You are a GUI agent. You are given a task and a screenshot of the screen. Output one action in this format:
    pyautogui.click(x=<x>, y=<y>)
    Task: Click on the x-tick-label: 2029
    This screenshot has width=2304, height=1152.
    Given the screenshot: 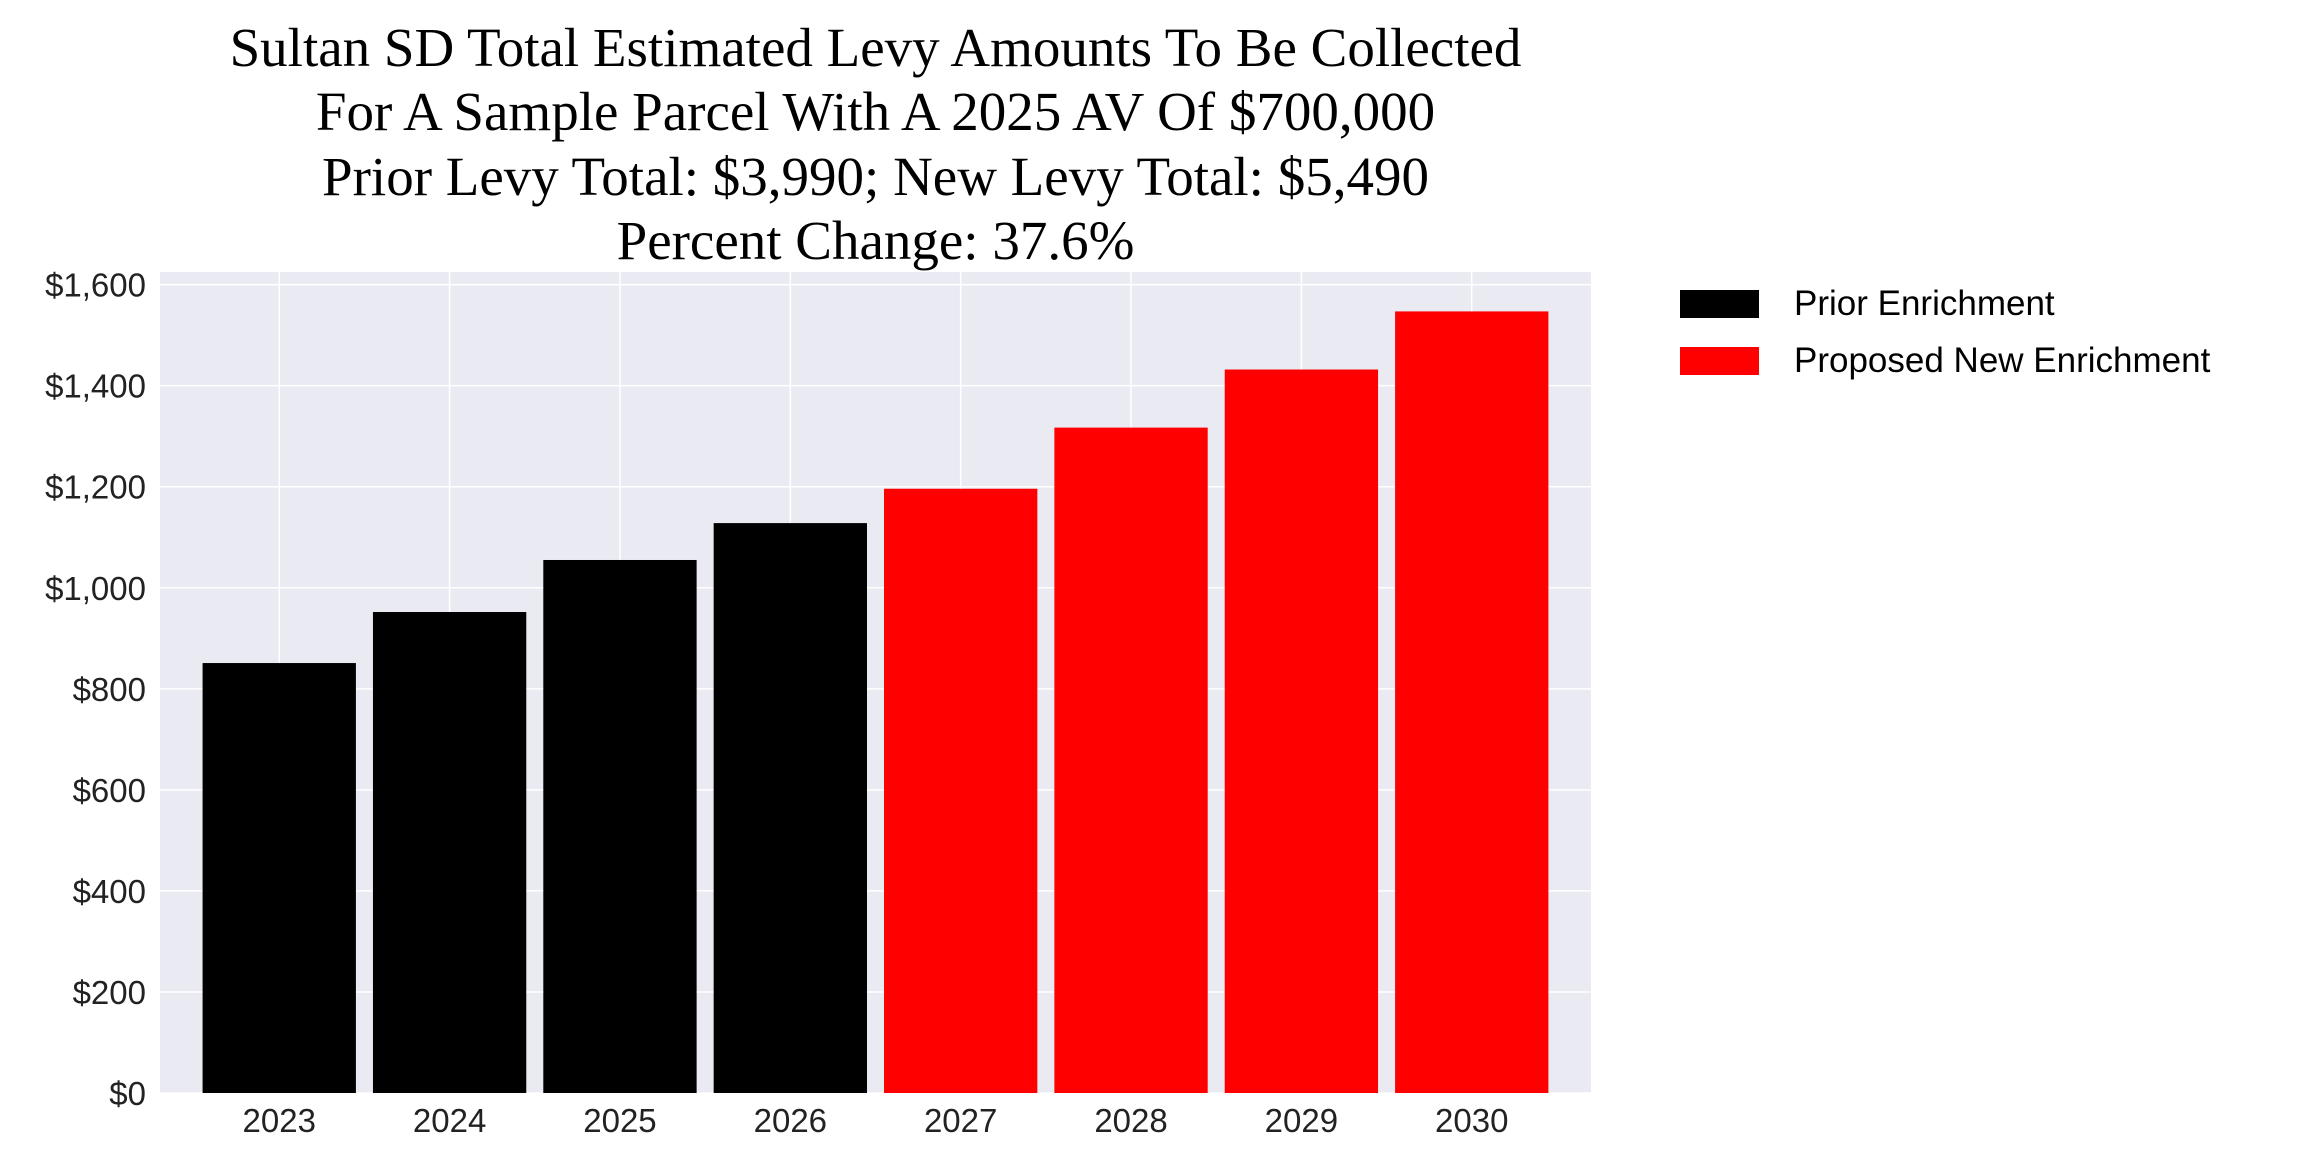 What is the action you would take?
    pyautogui.click(x=1301, y=1120)
    